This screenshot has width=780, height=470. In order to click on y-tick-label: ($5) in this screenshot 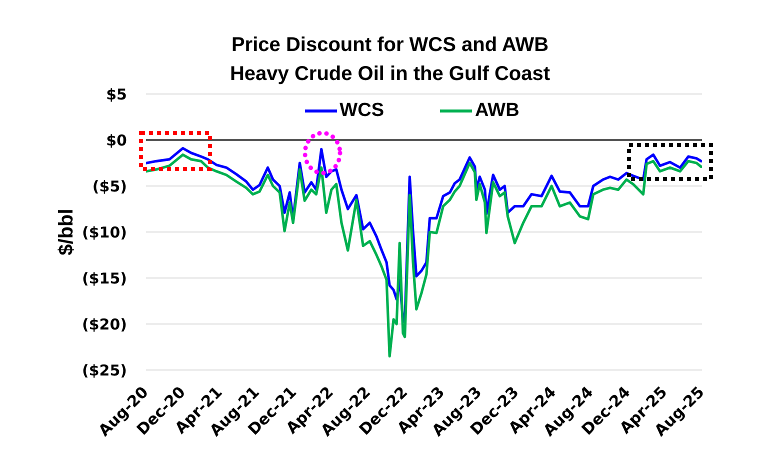, I will do `click(109, 186)`.